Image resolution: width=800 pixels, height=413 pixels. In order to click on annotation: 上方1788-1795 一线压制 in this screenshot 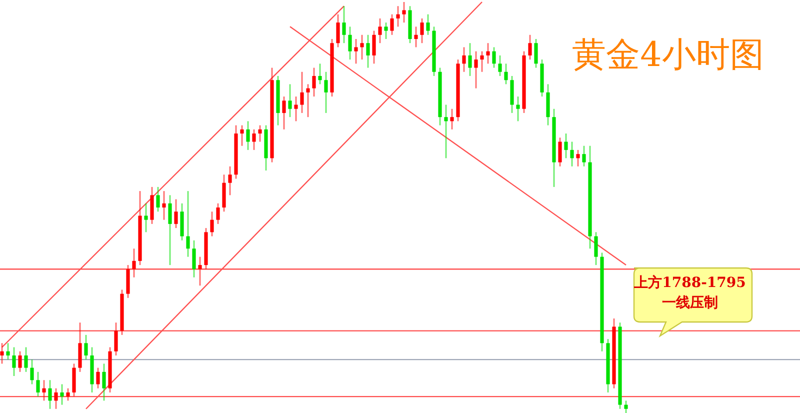, I will do `click(693, 302)`.